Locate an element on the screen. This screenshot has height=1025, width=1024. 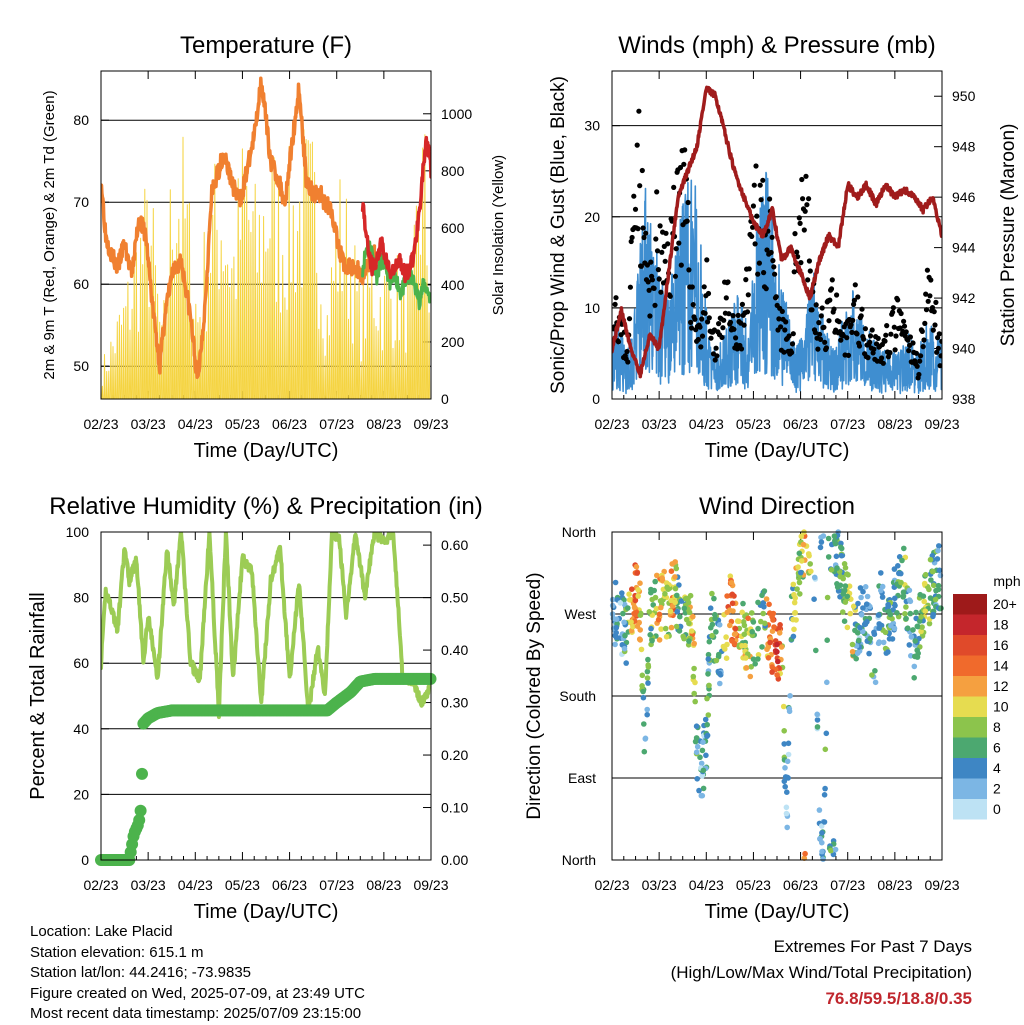
direction-xtick-label: 09/23 is located at coordinates (941, 885).